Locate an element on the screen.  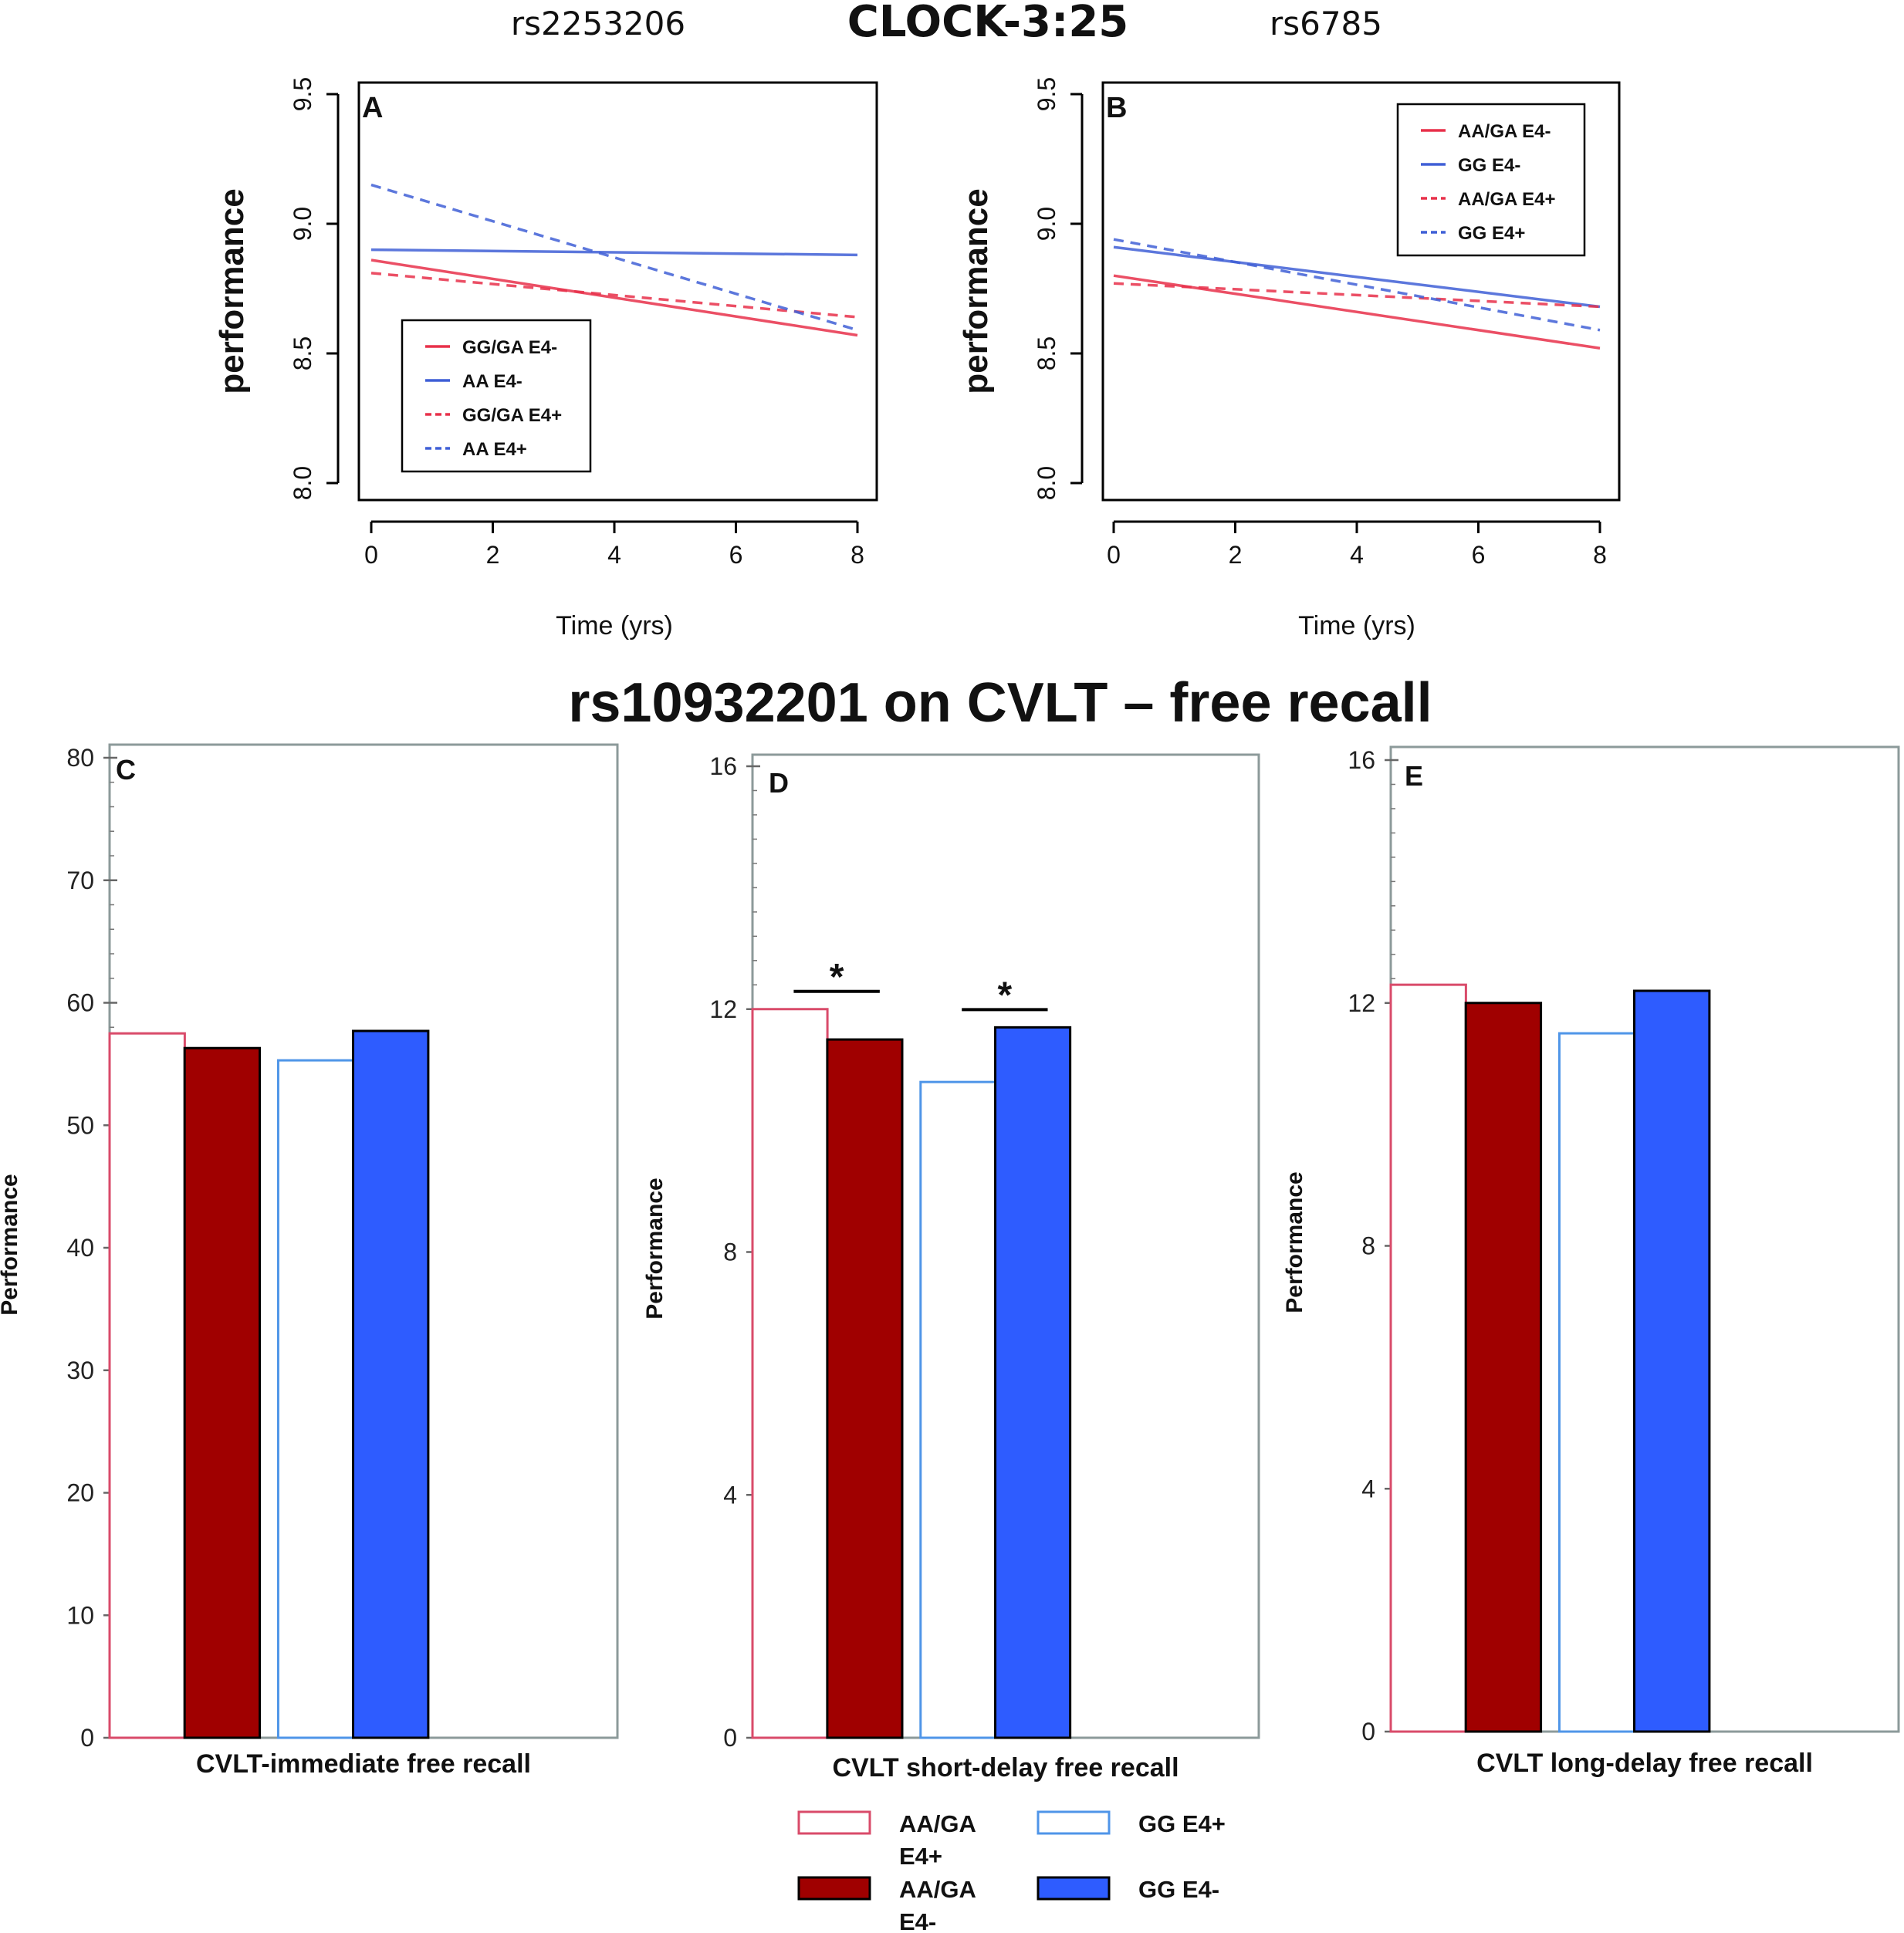
legend-label: GG/GA E4+ is located at coordinates (512, 415).